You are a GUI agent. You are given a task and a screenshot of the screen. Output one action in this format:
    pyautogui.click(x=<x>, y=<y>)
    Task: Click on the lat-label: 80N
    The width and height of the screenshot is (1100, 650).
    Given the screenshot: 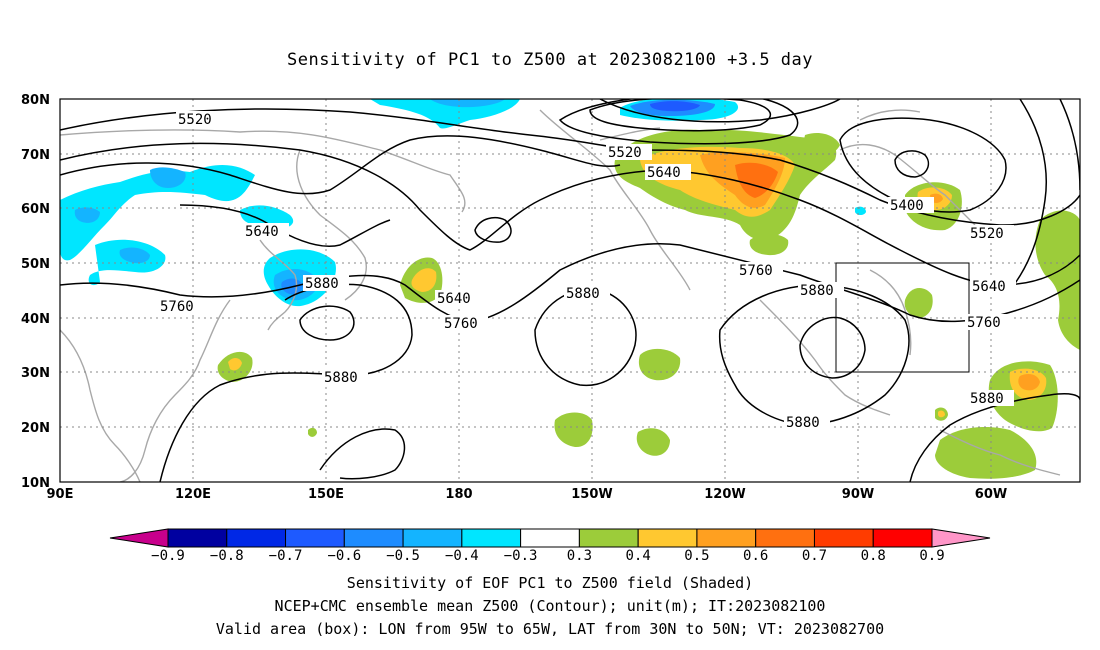 What is the action you would take?
    pyautogui.click(x=35, y=100)
    